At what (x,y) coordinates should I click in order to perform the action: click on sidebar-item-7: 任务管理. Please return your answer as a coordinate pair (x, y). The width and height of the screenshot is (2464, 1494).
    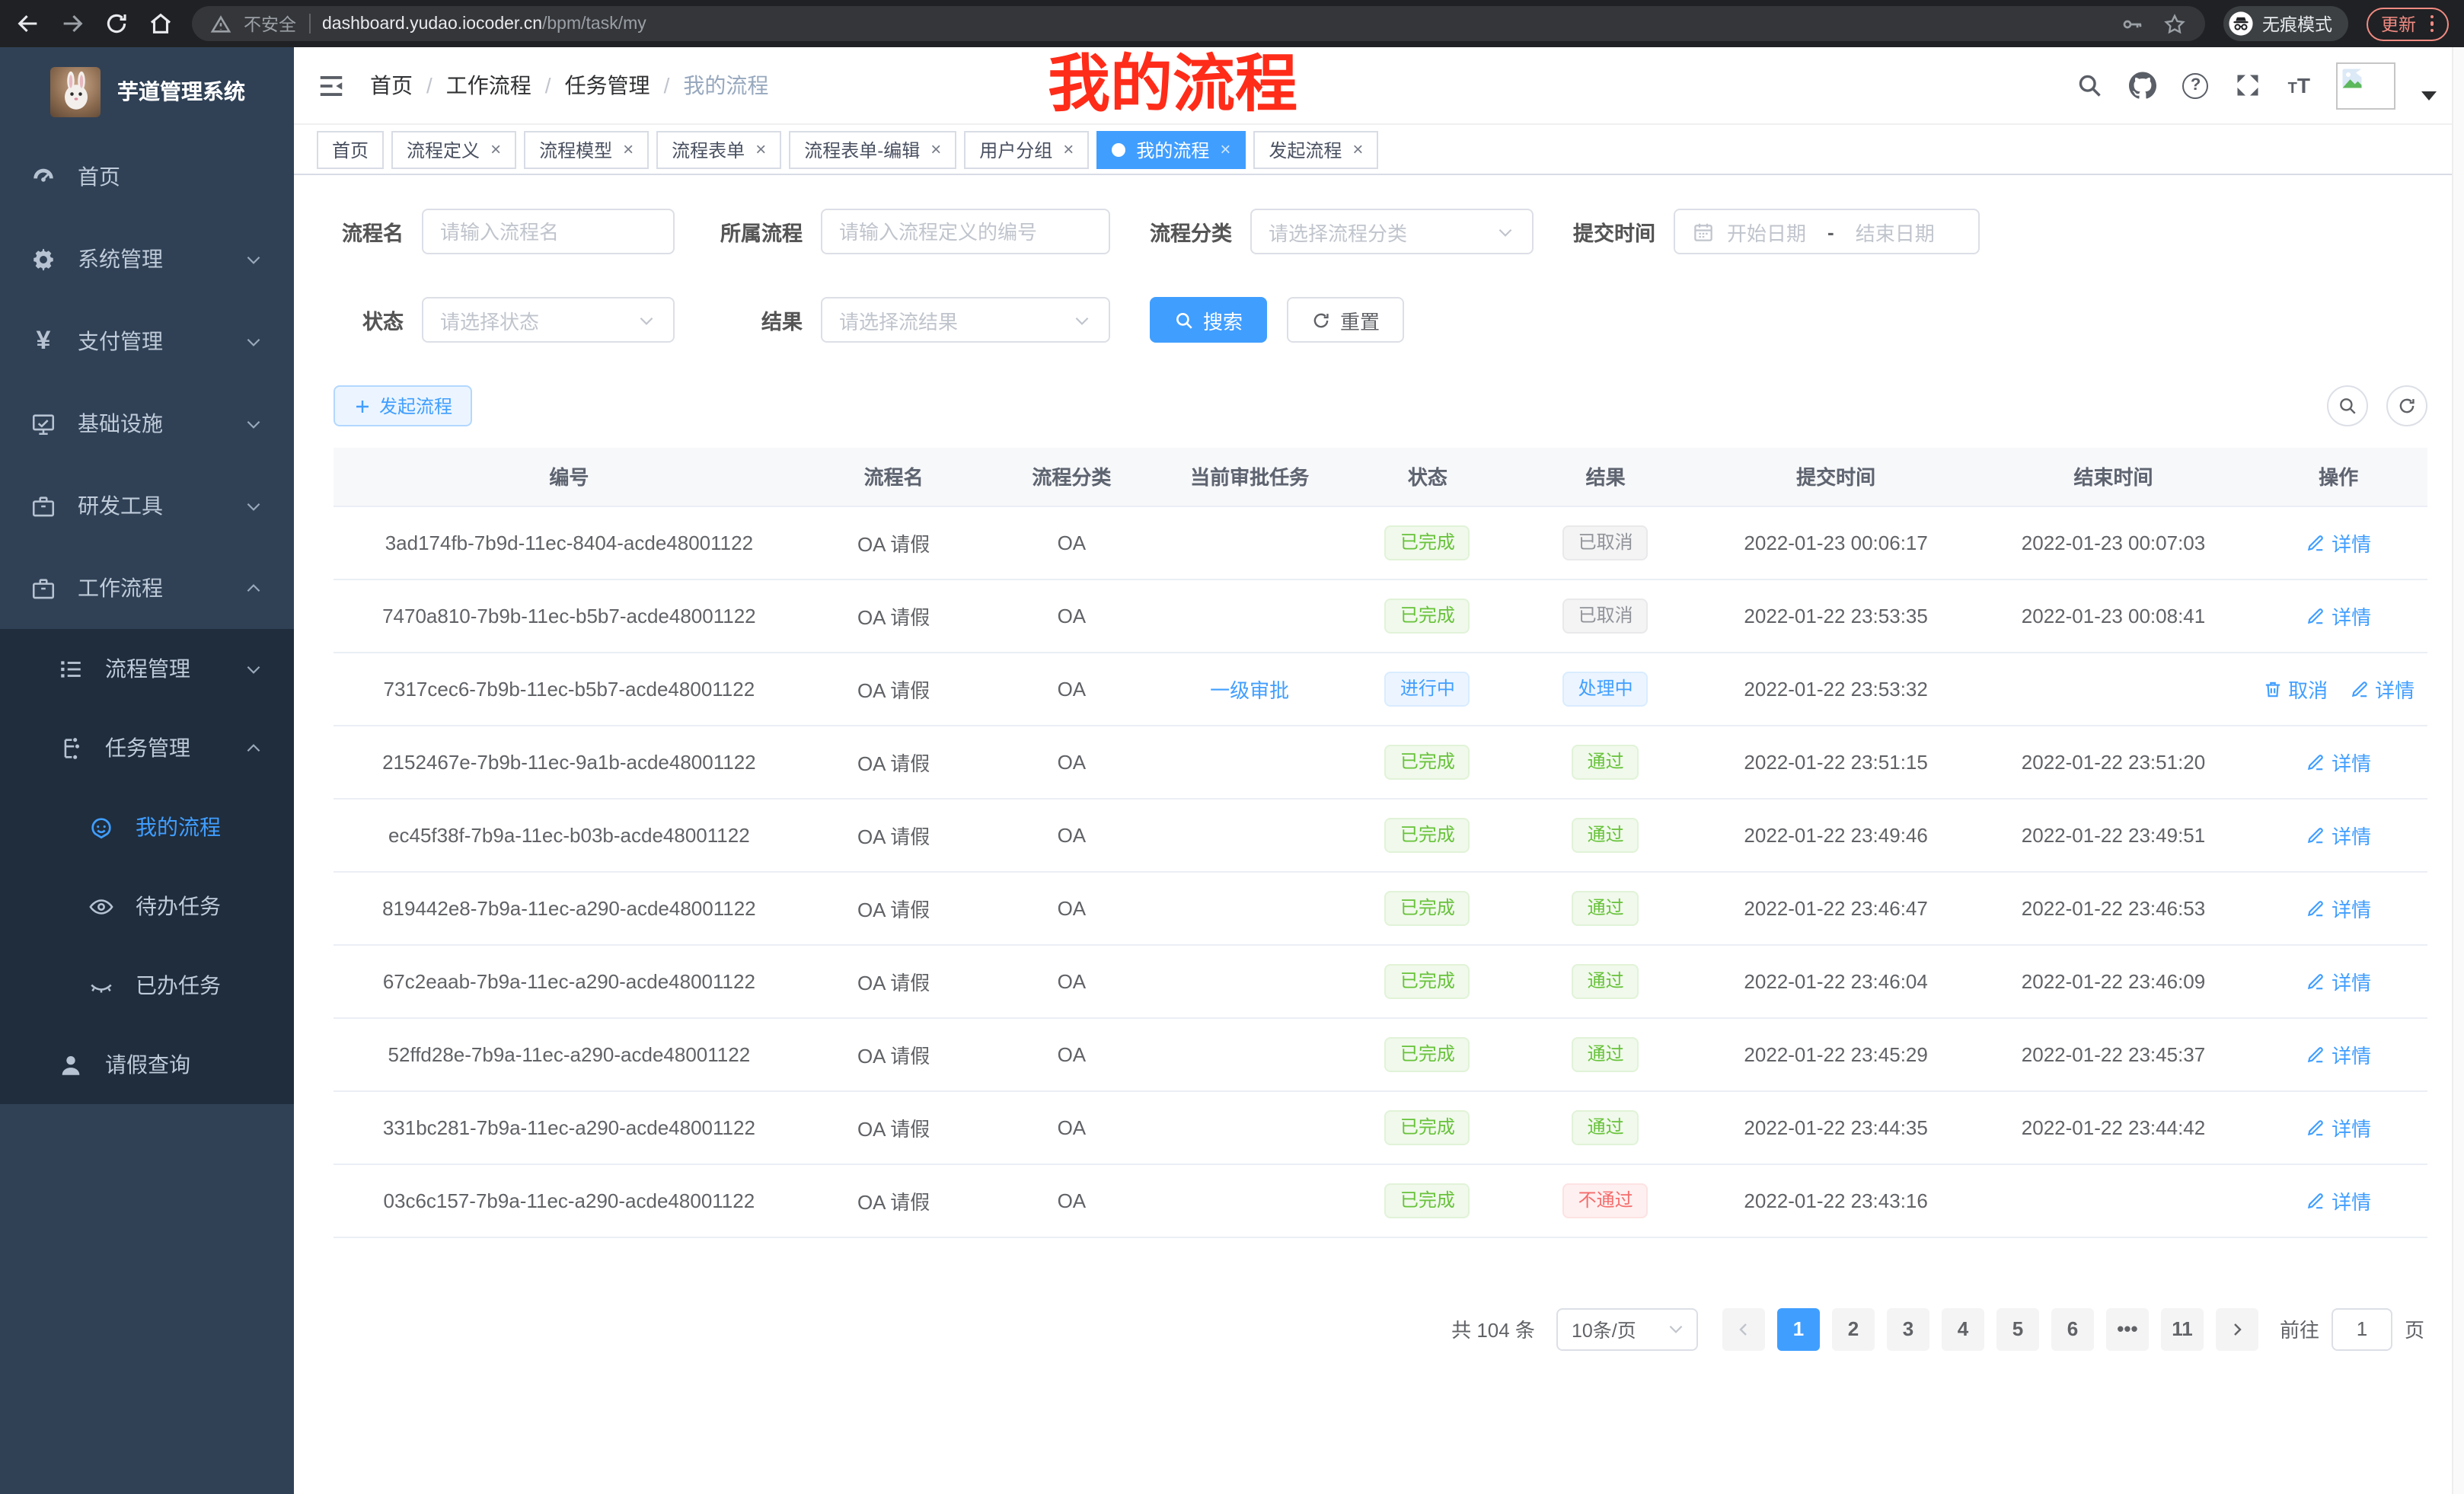
    Looking at the image, I should click on (147, 747).